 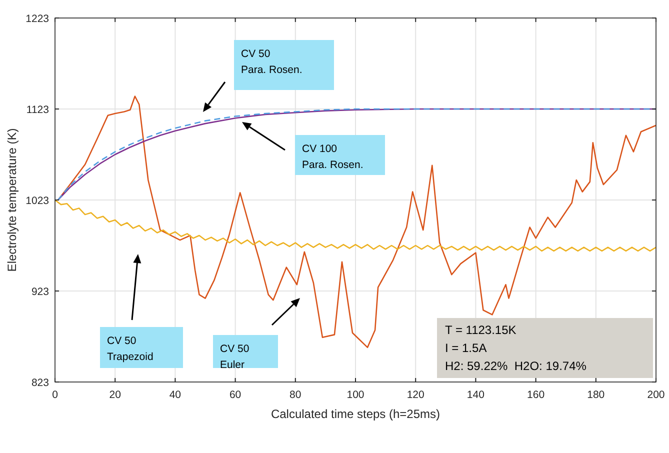 I want to click on x-tick-label: 80, so click(x=296, y=395).